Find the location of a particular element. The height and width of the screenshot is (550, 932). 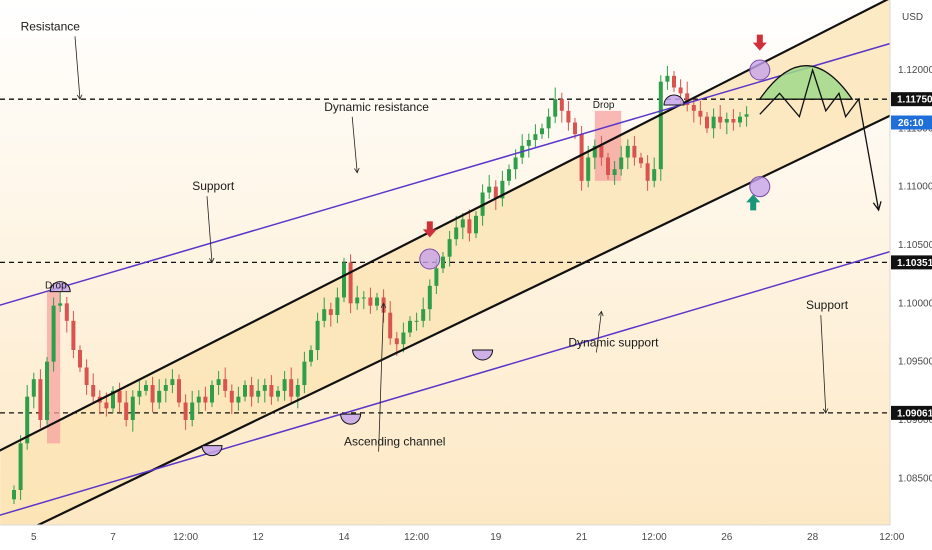

time-tick-label: 19 is located at coordinates (496, 537).